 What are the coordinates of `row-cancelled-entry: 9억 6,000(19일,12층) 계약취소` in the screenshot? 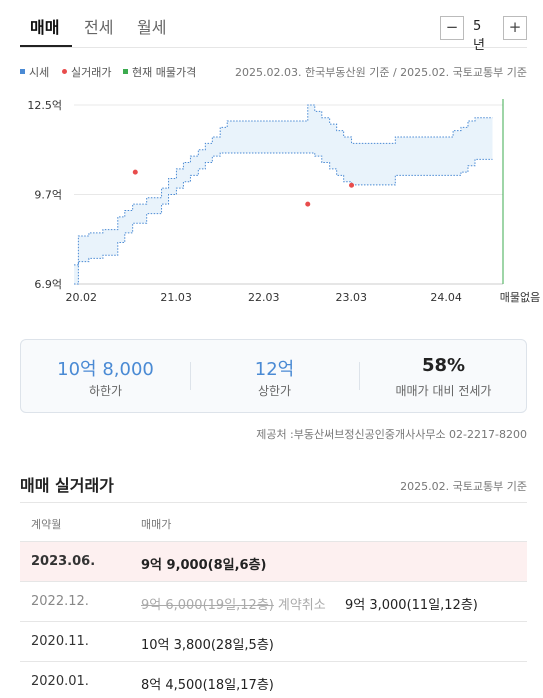 It's located at (233, 603).